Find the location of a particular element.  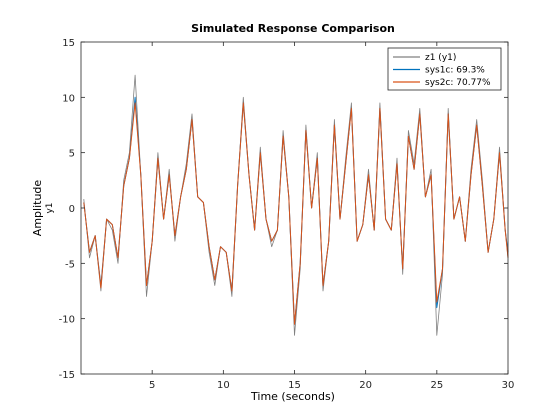

y-tick-label: -15 is located at coordinates (67, 375).